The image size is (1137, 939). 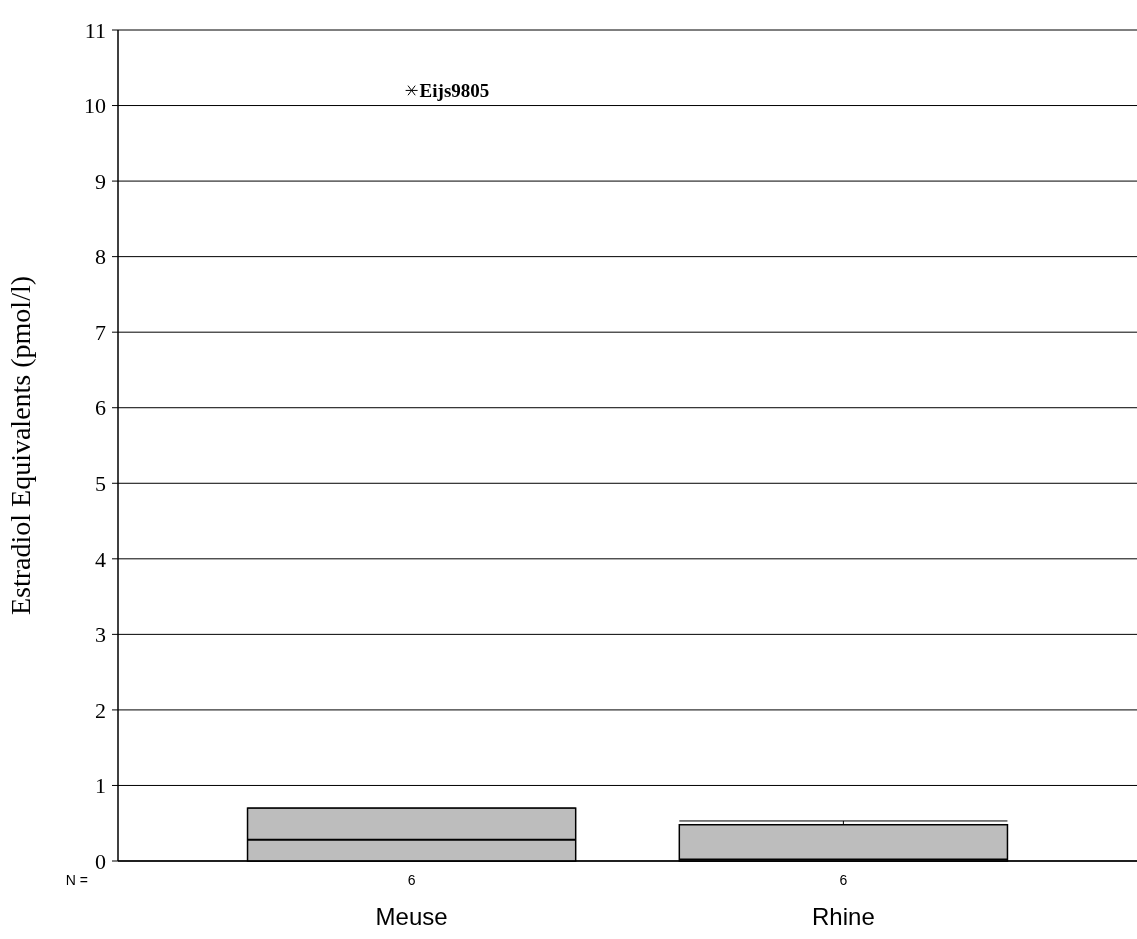 I want to click on y-tick-label: 3, so click(x=100, y=635).